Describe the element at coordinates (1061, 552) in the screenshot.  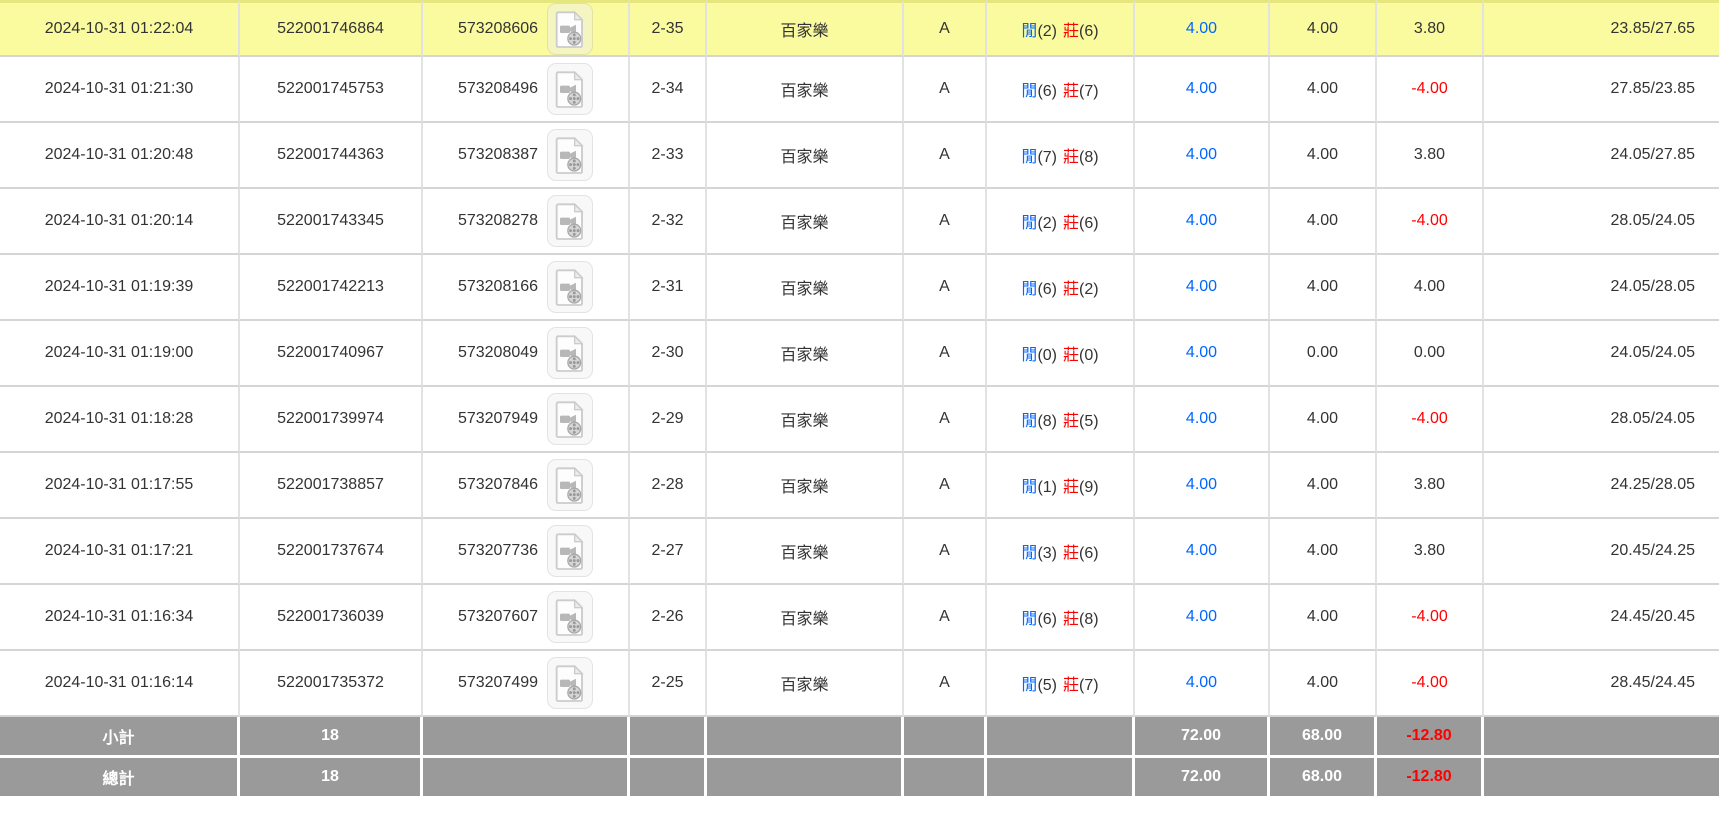
I see `game-result: 閒(3) 莊(6)` at that location.